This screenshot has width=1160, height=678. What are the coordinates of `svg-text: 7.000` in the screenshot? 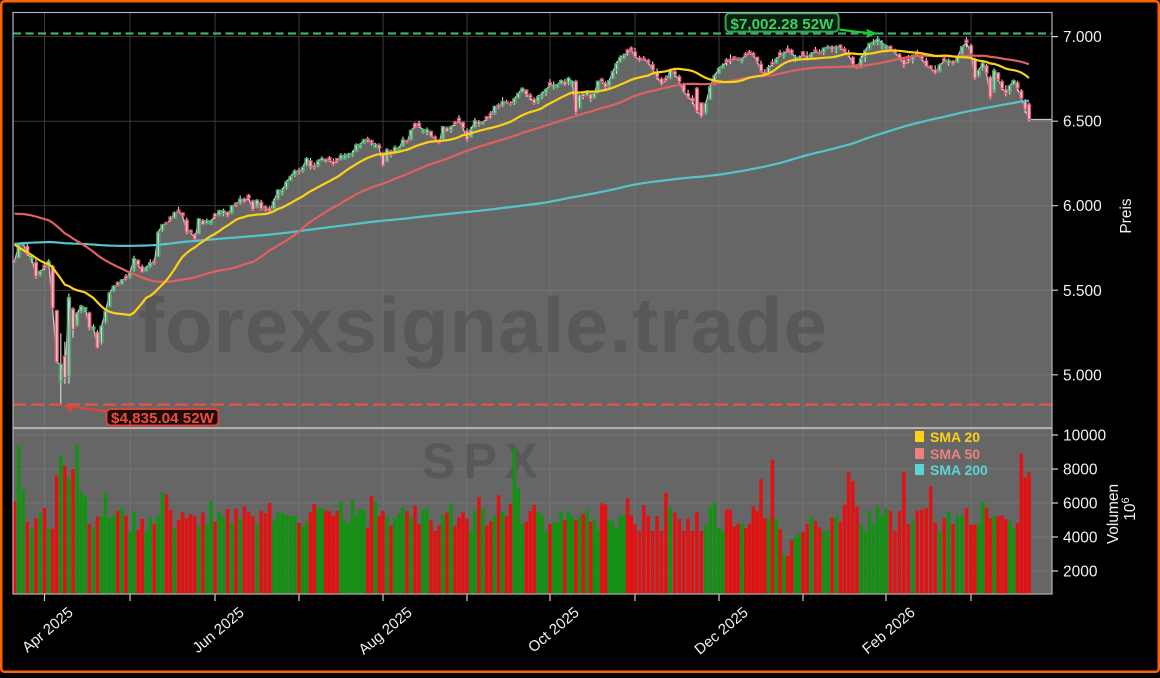 It's located at (1082, 37).